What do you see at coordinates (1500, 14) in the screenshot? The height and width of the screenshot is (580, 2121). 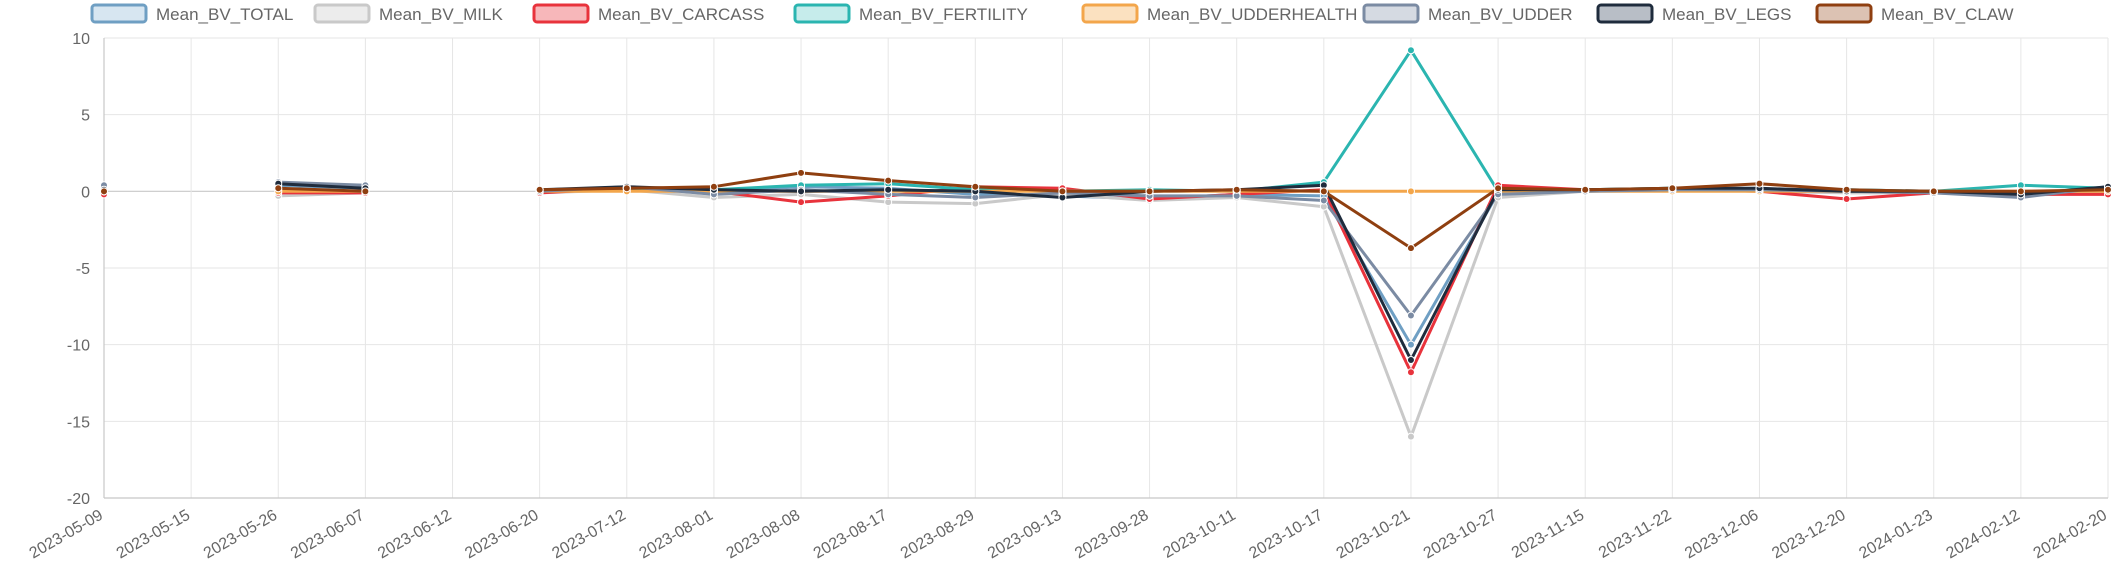 I see `legend-label: Mean_BV_UDDER` at bounding box center [1500, 14].